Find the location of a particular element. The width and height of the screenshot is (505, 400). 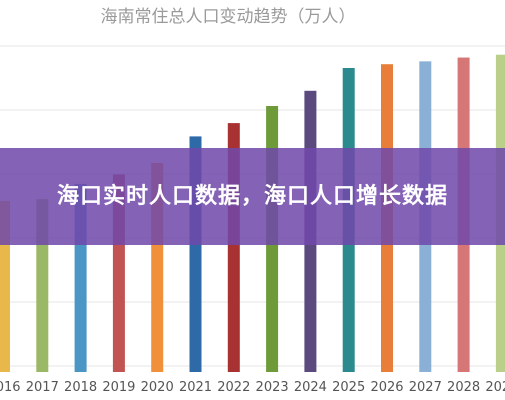

x-tick-2027: 2027 is located at coordinates (425, 387).